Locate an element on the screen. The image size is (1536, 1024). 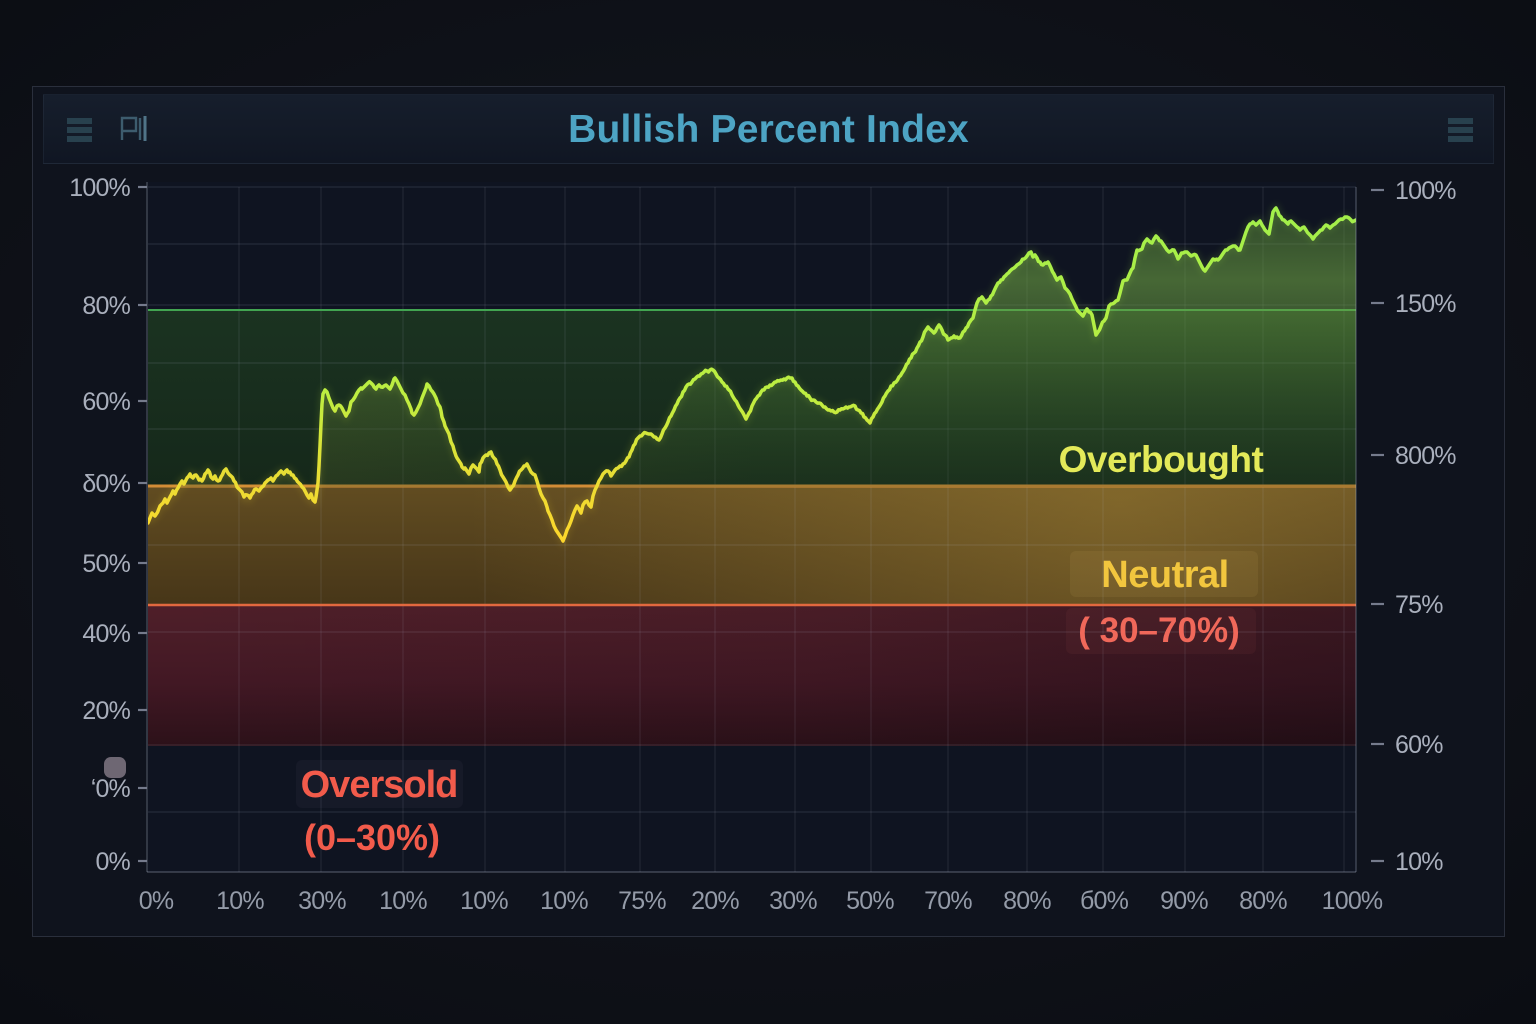
svg-text: ( 30–70%) is located at coordinates (1158, 630).